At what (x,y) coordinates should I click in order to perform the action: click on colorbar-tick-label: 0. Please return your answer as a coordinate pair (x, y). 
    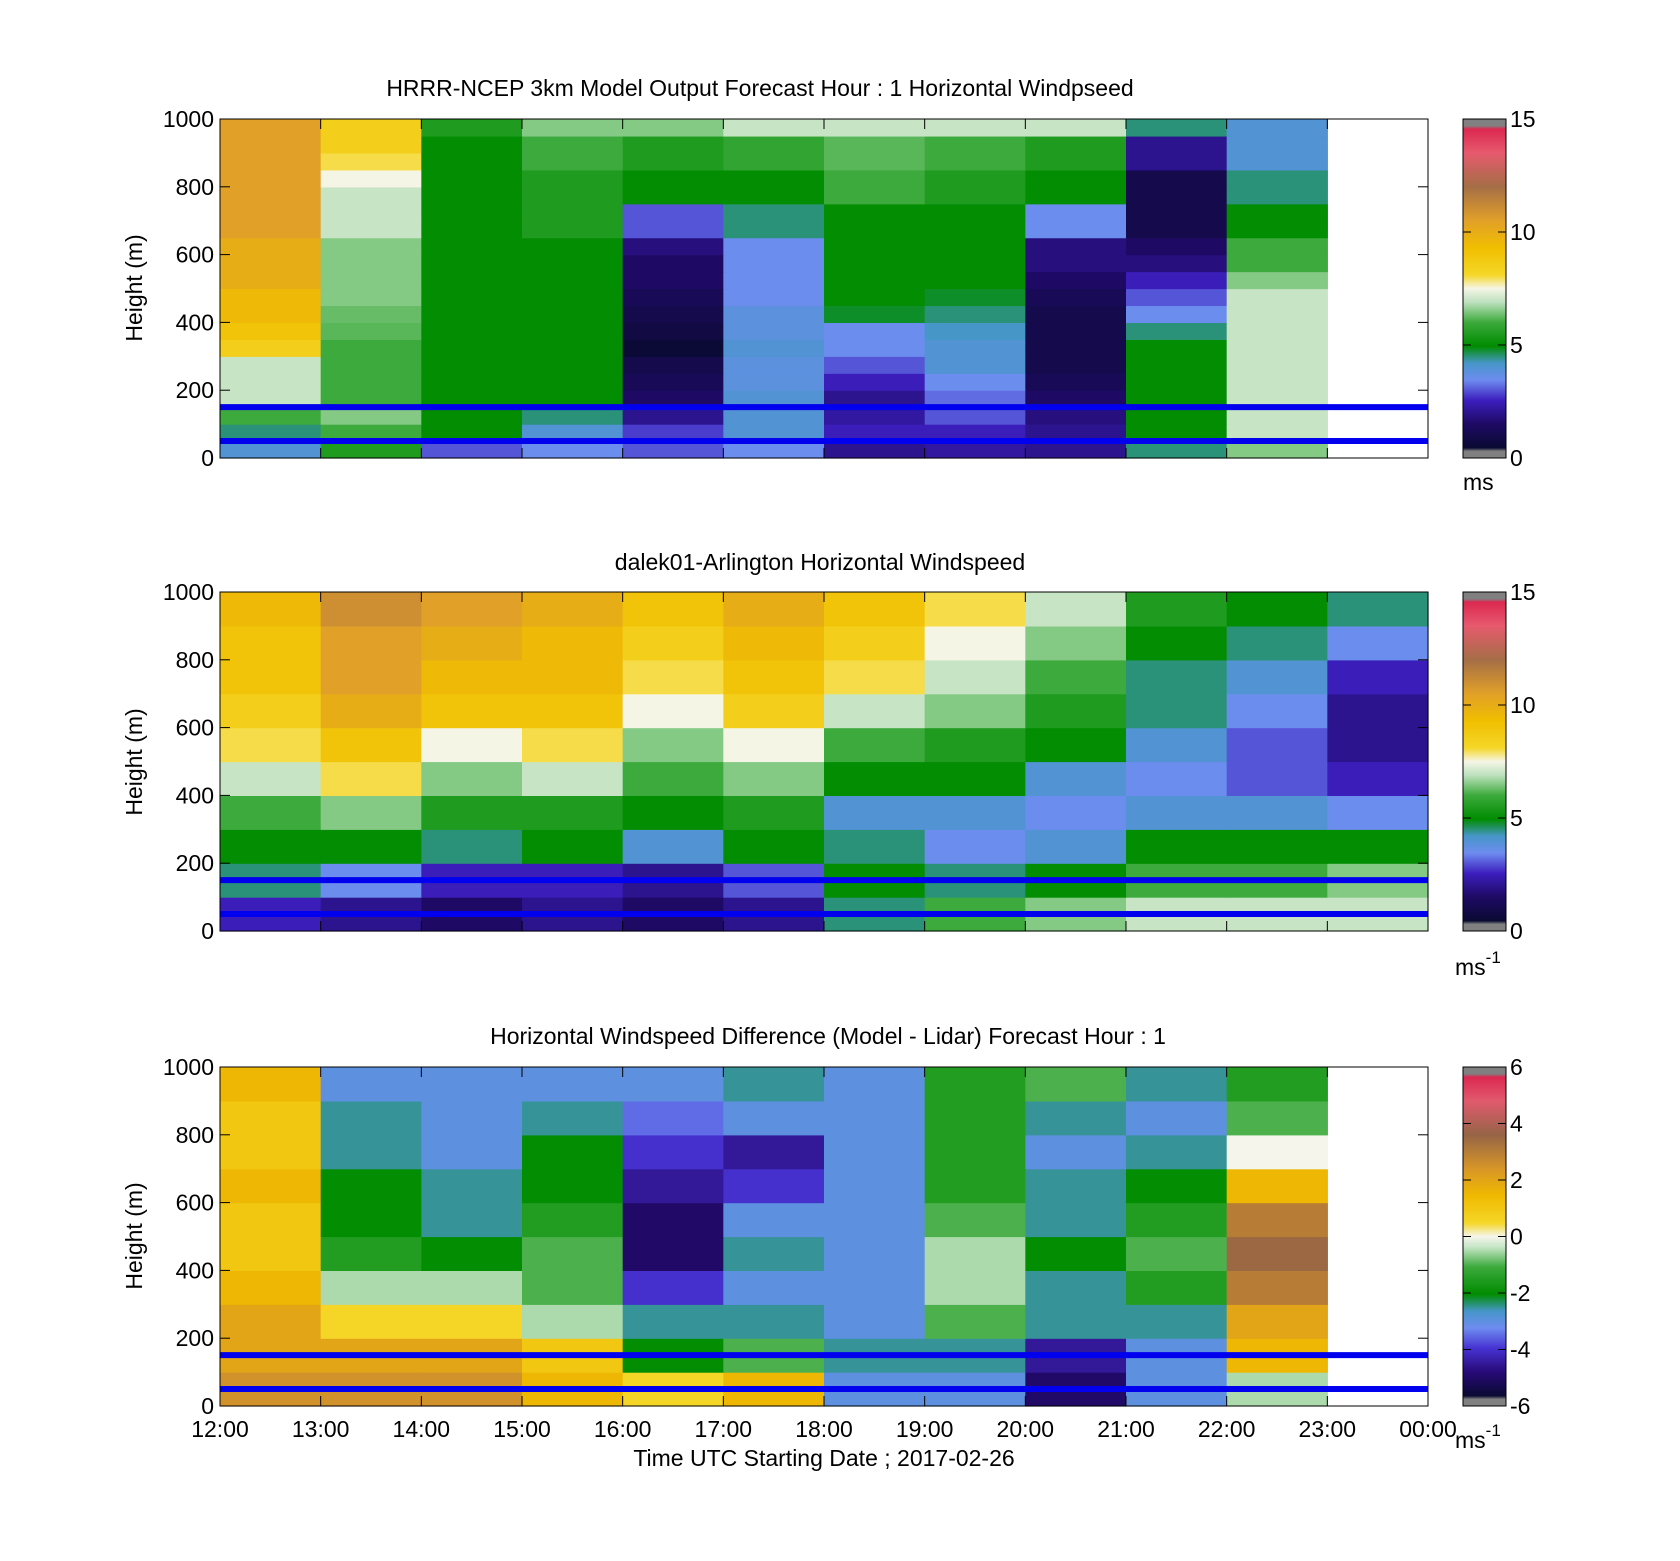
    Looking at the image, I should click on (1516, 1237).